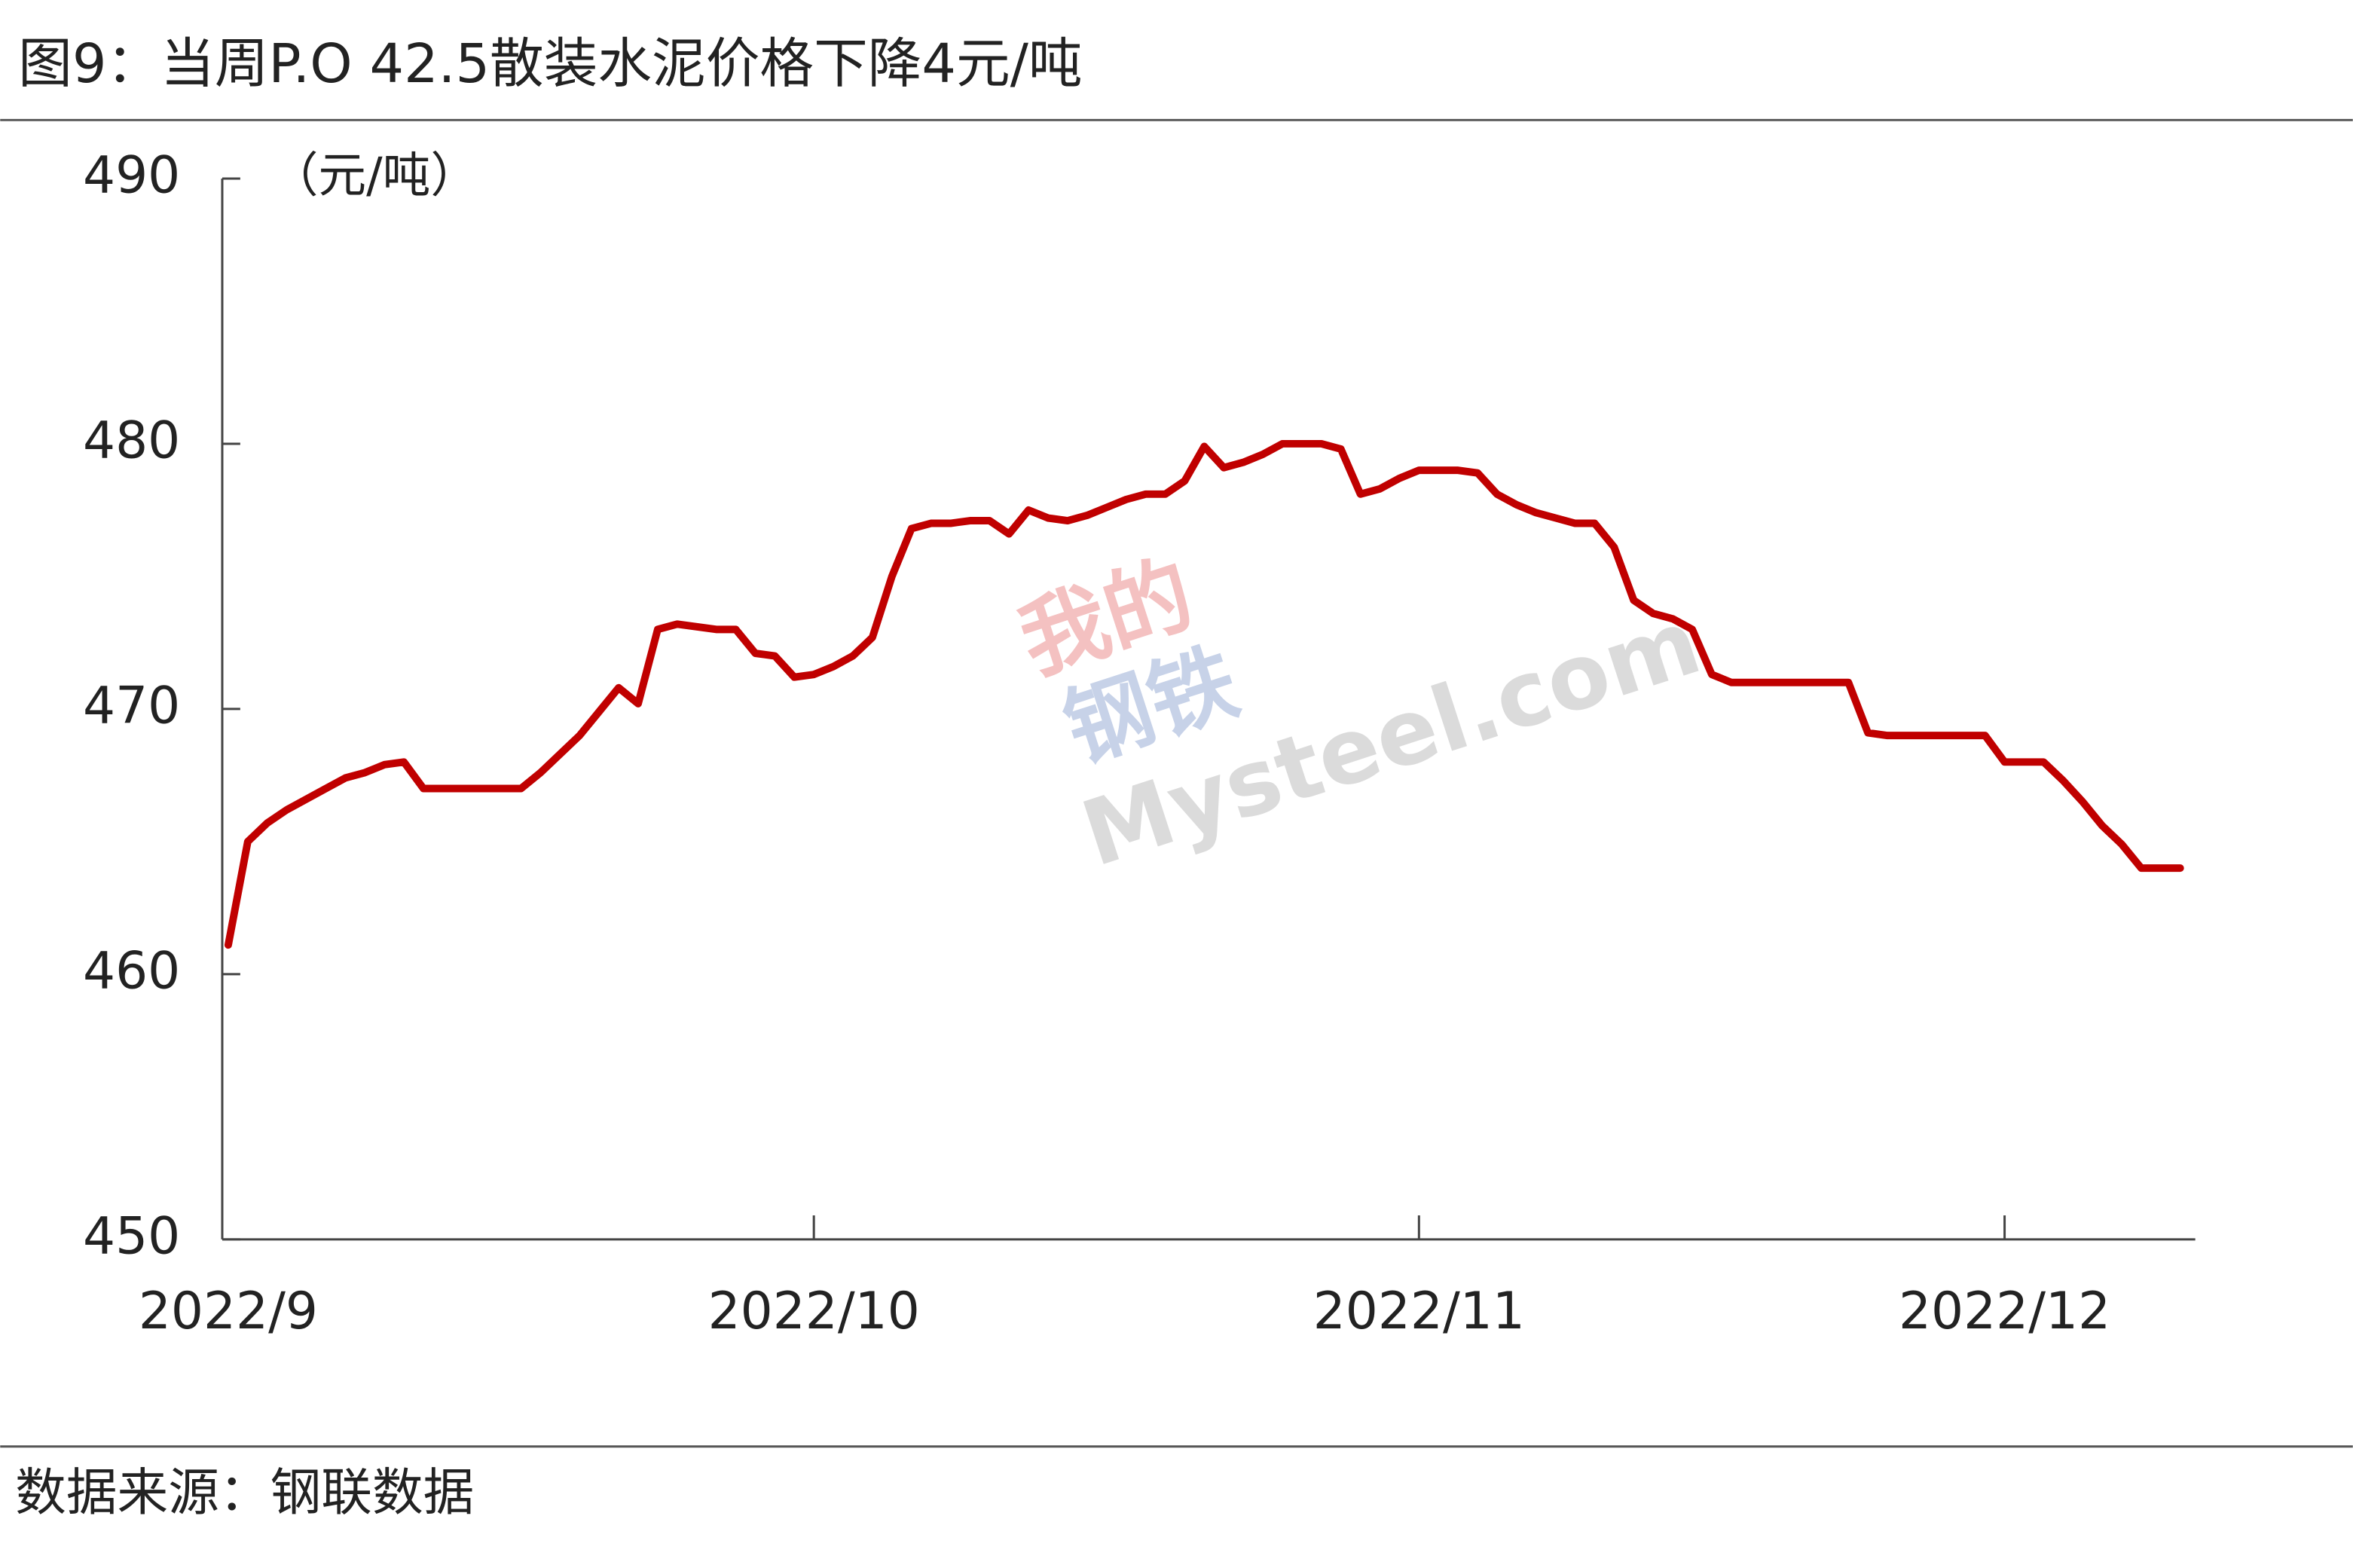 The height and width of the screenshot is (1568, 2353). Describe the element at coordinates (2004, 1310) in the screenshot. I see `x-tick-label: 2022/12` at that location.